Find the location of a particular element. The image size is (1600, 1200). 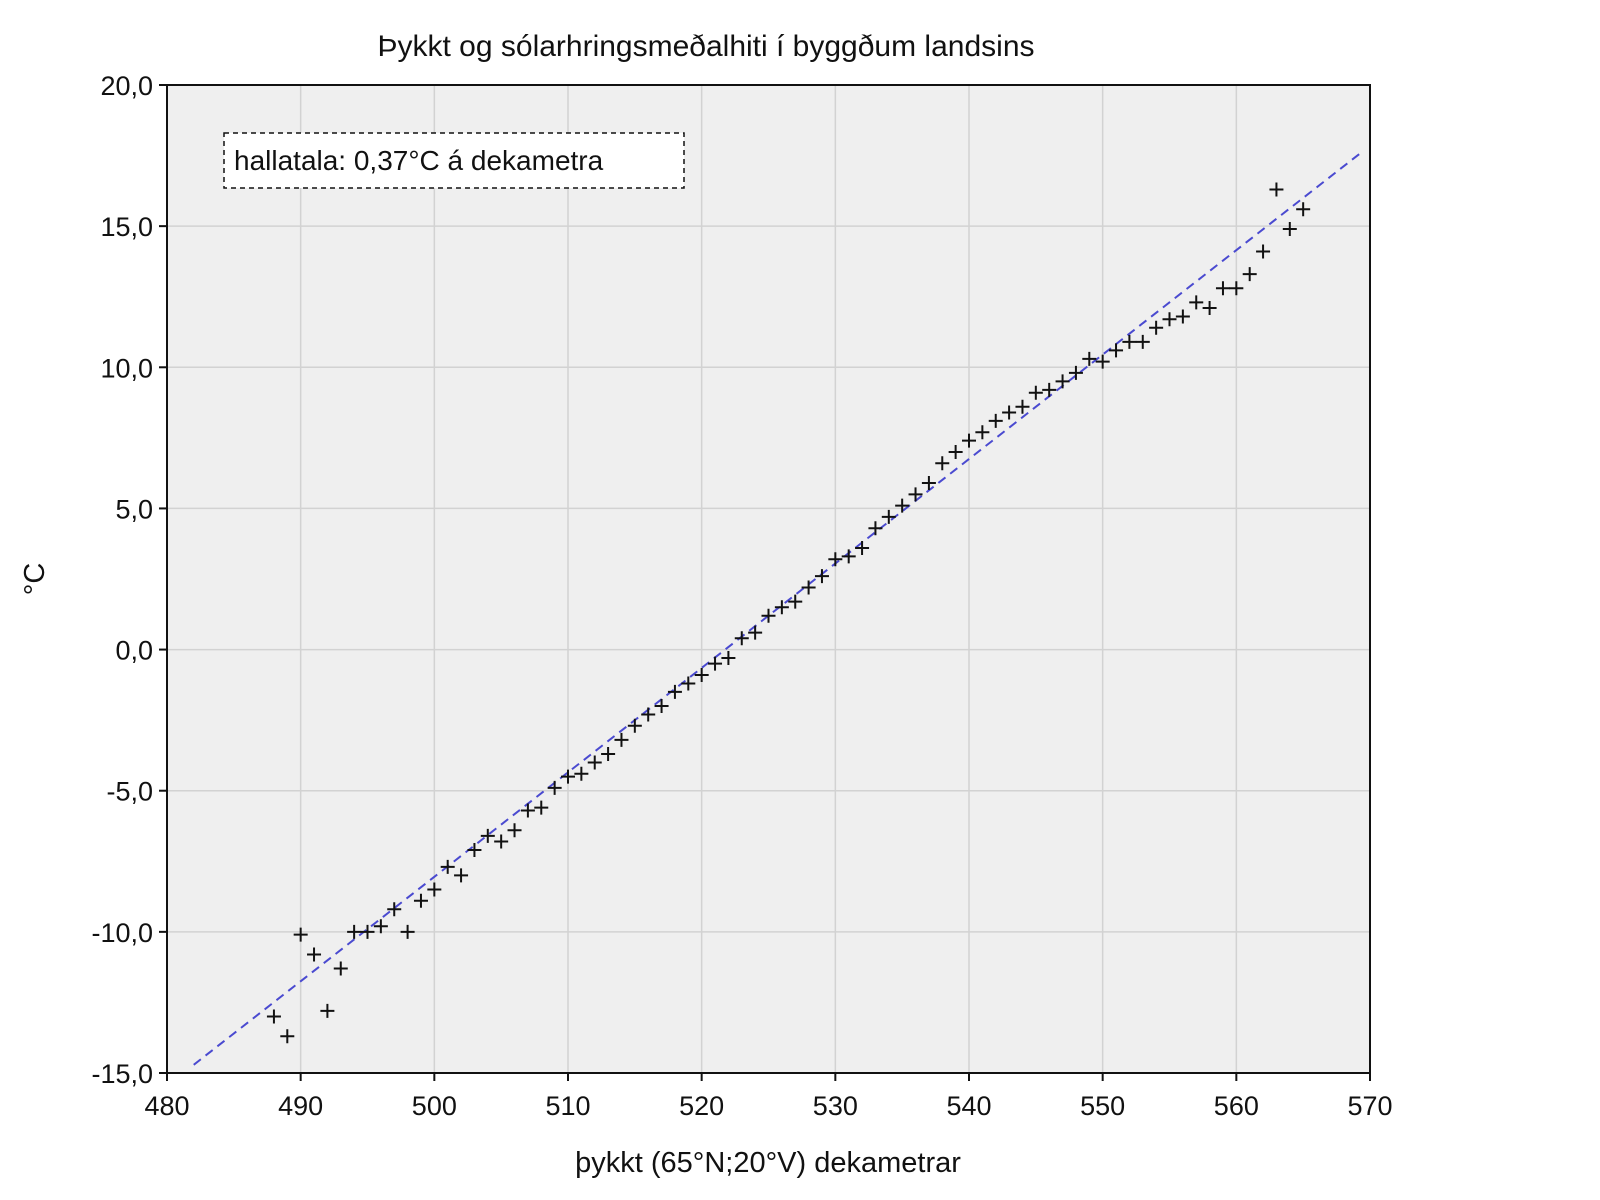

x-tick-label: 570 is located at coordinates (1369, 1106).